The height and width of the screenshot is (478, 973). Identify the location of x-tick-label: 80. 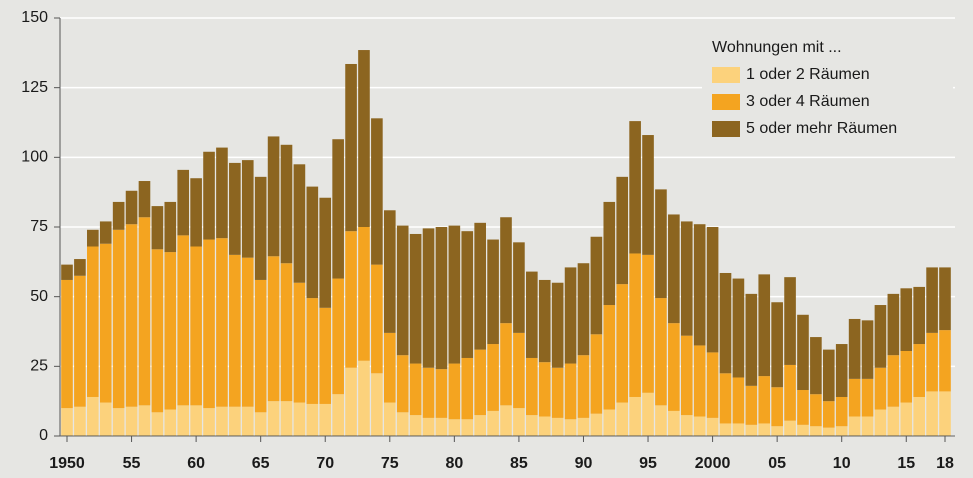
(454, 463).